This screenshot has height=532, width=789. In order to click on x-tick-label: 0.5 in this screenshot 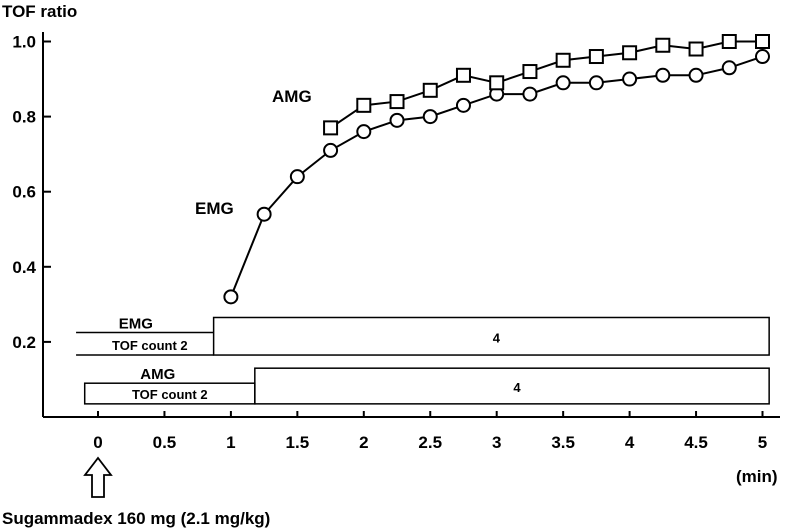, I will do `click(165, 442)`.